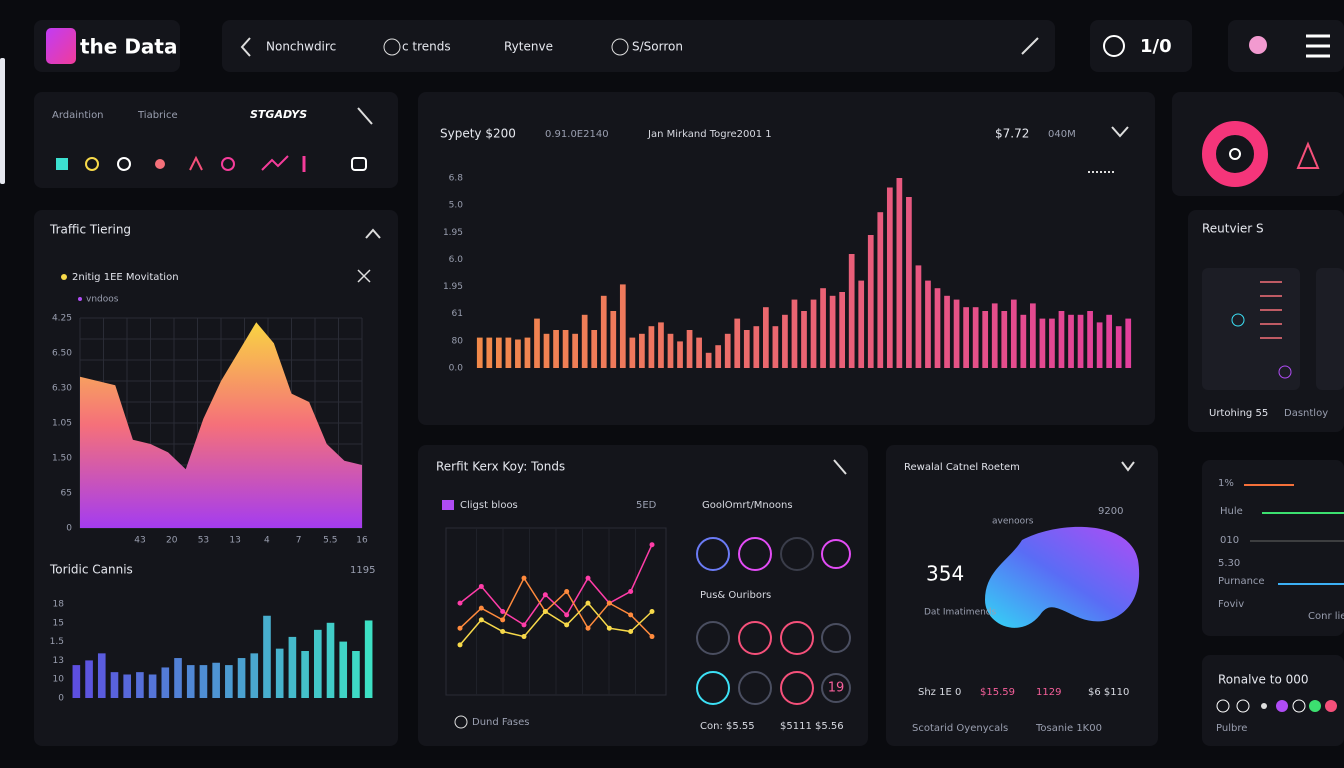 The width and height of the screenshot is (1344, 768). Describe the element at coordinates (456, 179) in the screenshot. I see `y-tick-label: 6.8` at that location.